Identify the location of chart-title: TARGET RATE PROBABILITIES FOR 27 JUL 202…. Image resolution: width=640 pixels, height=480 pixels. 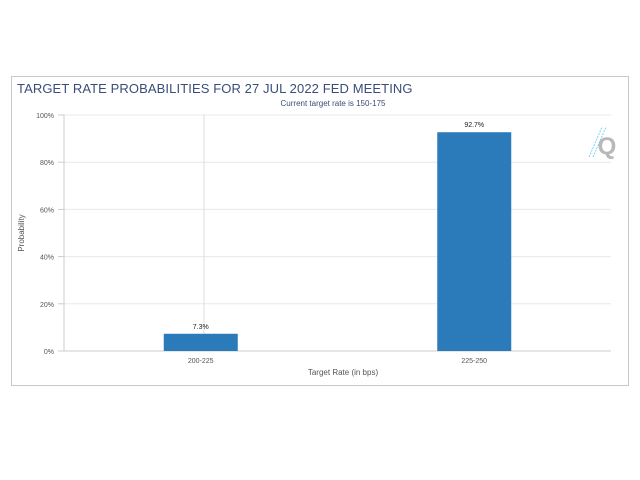
(215, 88).